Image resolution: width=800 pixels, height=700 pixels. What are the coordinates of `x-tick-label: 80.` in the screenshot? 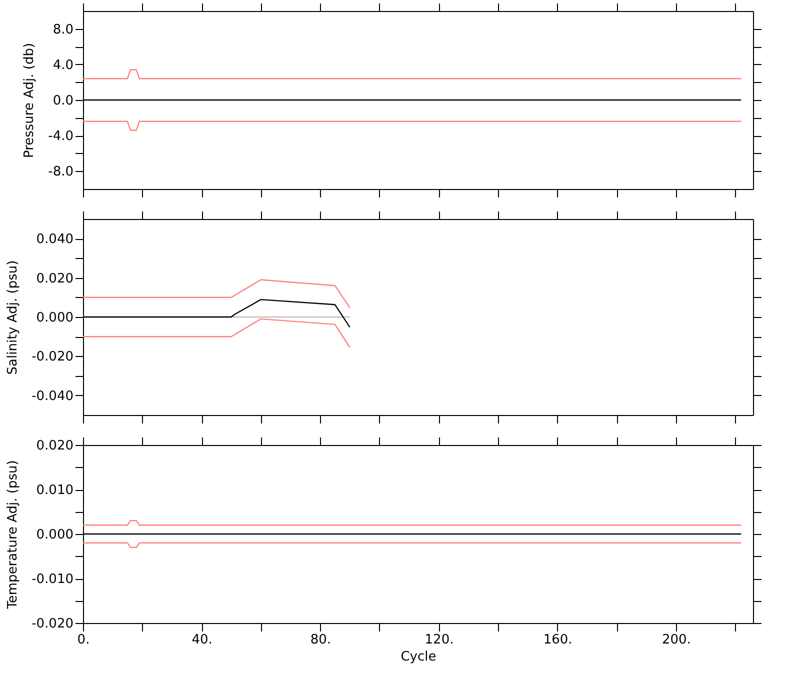 It's located at (321, 640).